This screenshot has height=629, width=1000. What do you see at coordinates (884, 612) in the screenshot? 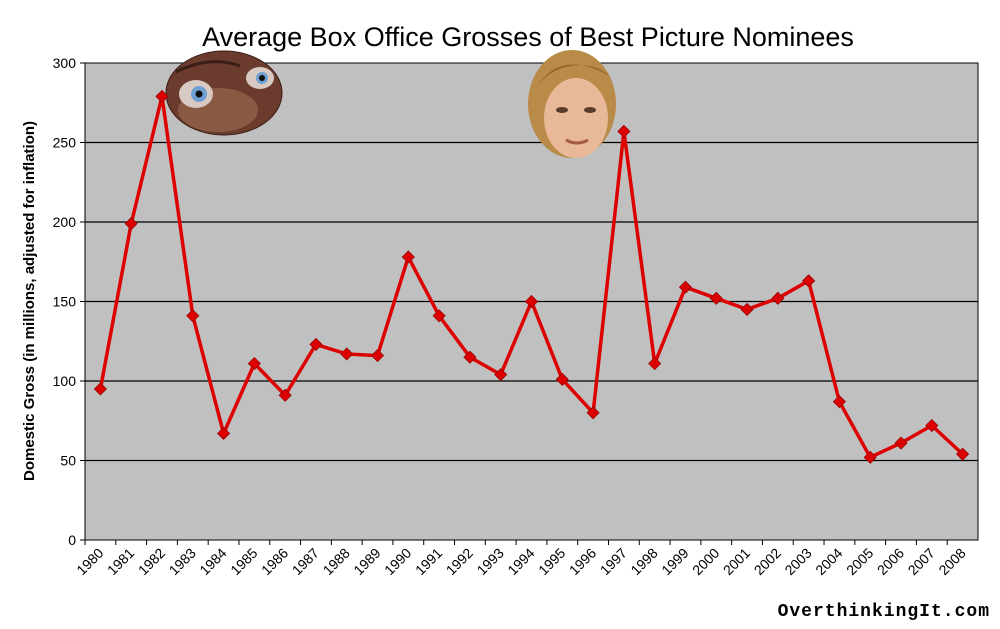
I see `site-credit: OverthinkingIt.com` at bounding box center [884, 612].